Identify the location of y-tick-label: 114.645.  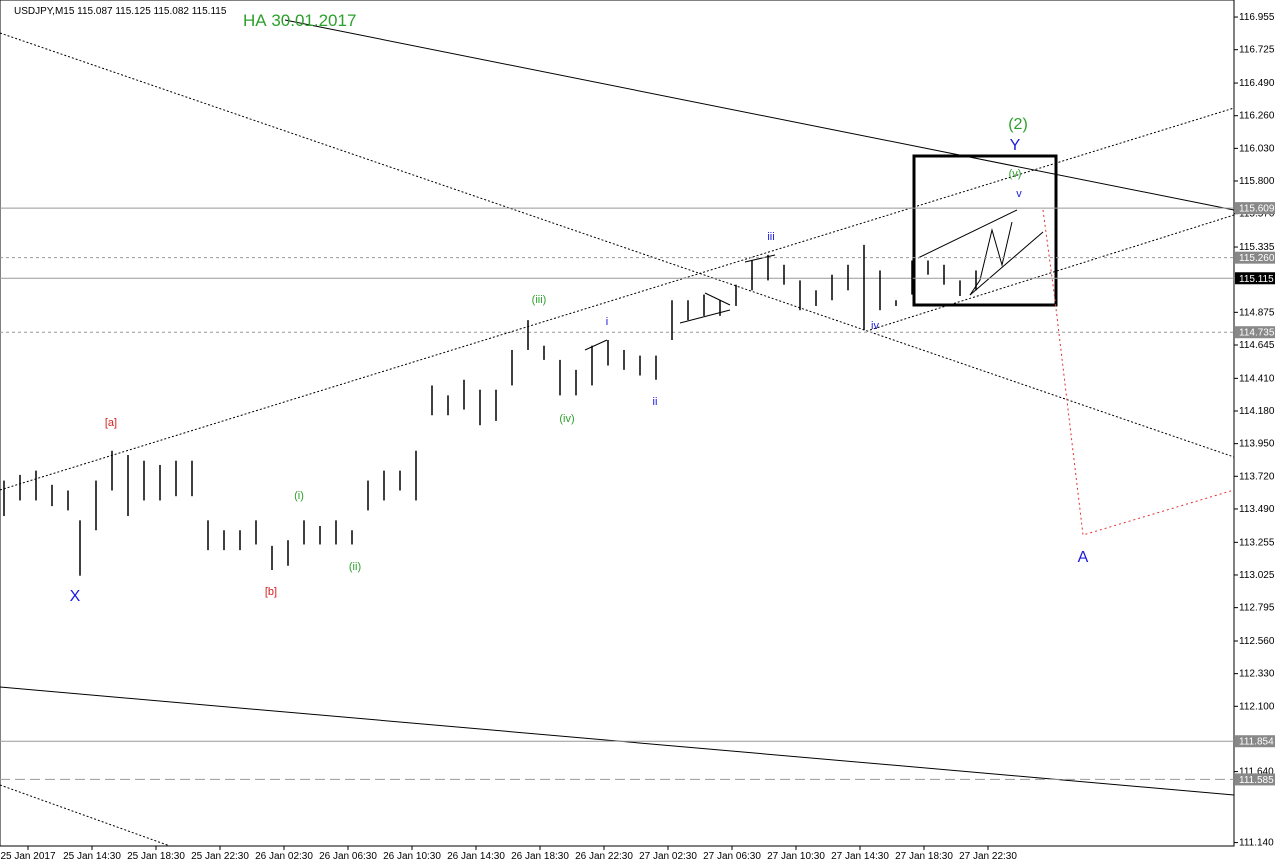
(1257, 345).